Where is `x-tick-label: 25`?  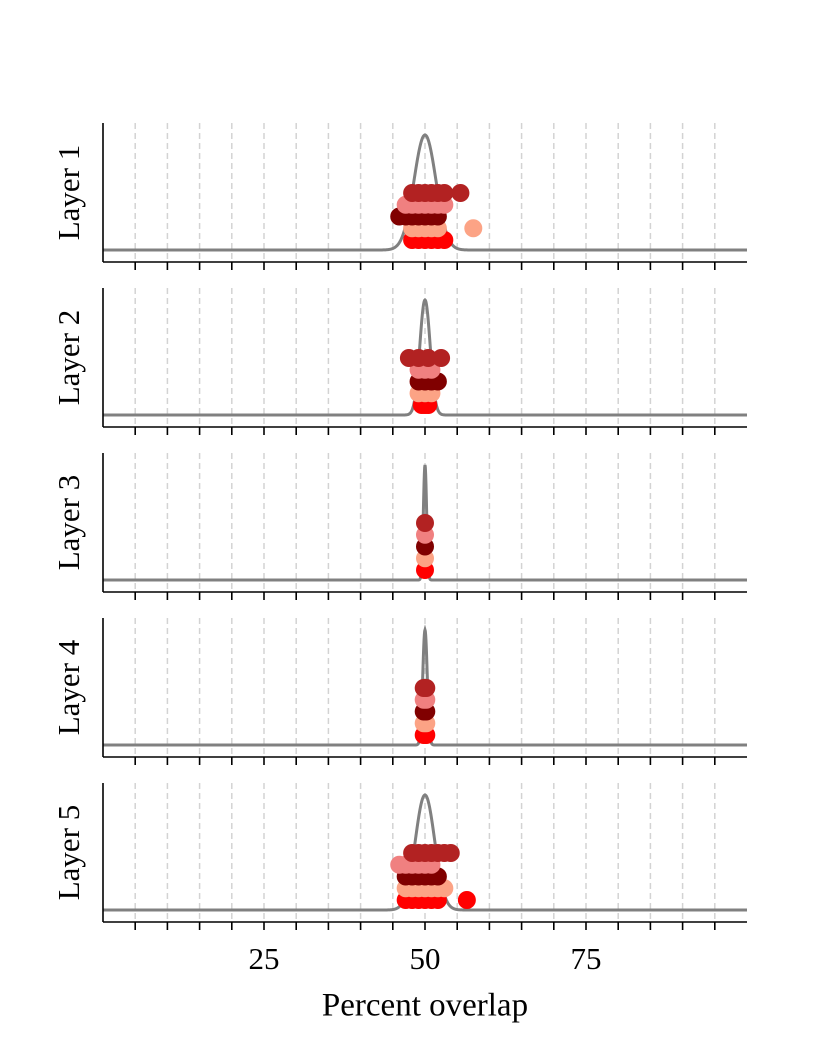 x-tick-label: 25 is located at coordinates (264, 958).